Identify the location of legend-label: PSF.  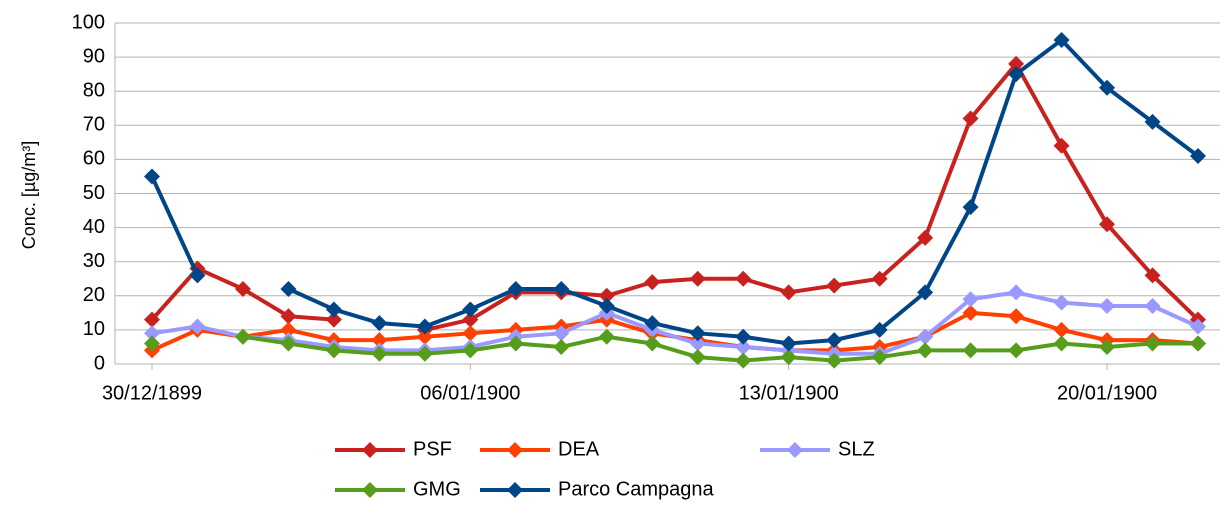
(432, 449).